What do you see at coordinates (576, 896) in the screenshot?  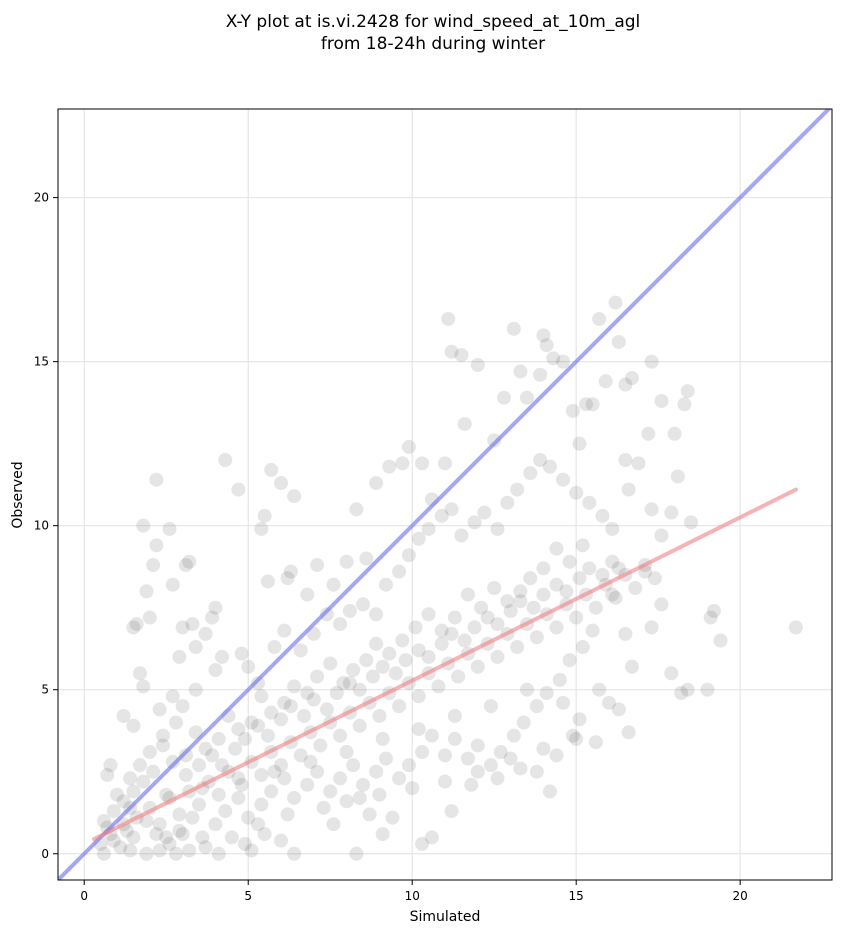 I see `x-tick-label: 15` at bounding box center [576, 896].